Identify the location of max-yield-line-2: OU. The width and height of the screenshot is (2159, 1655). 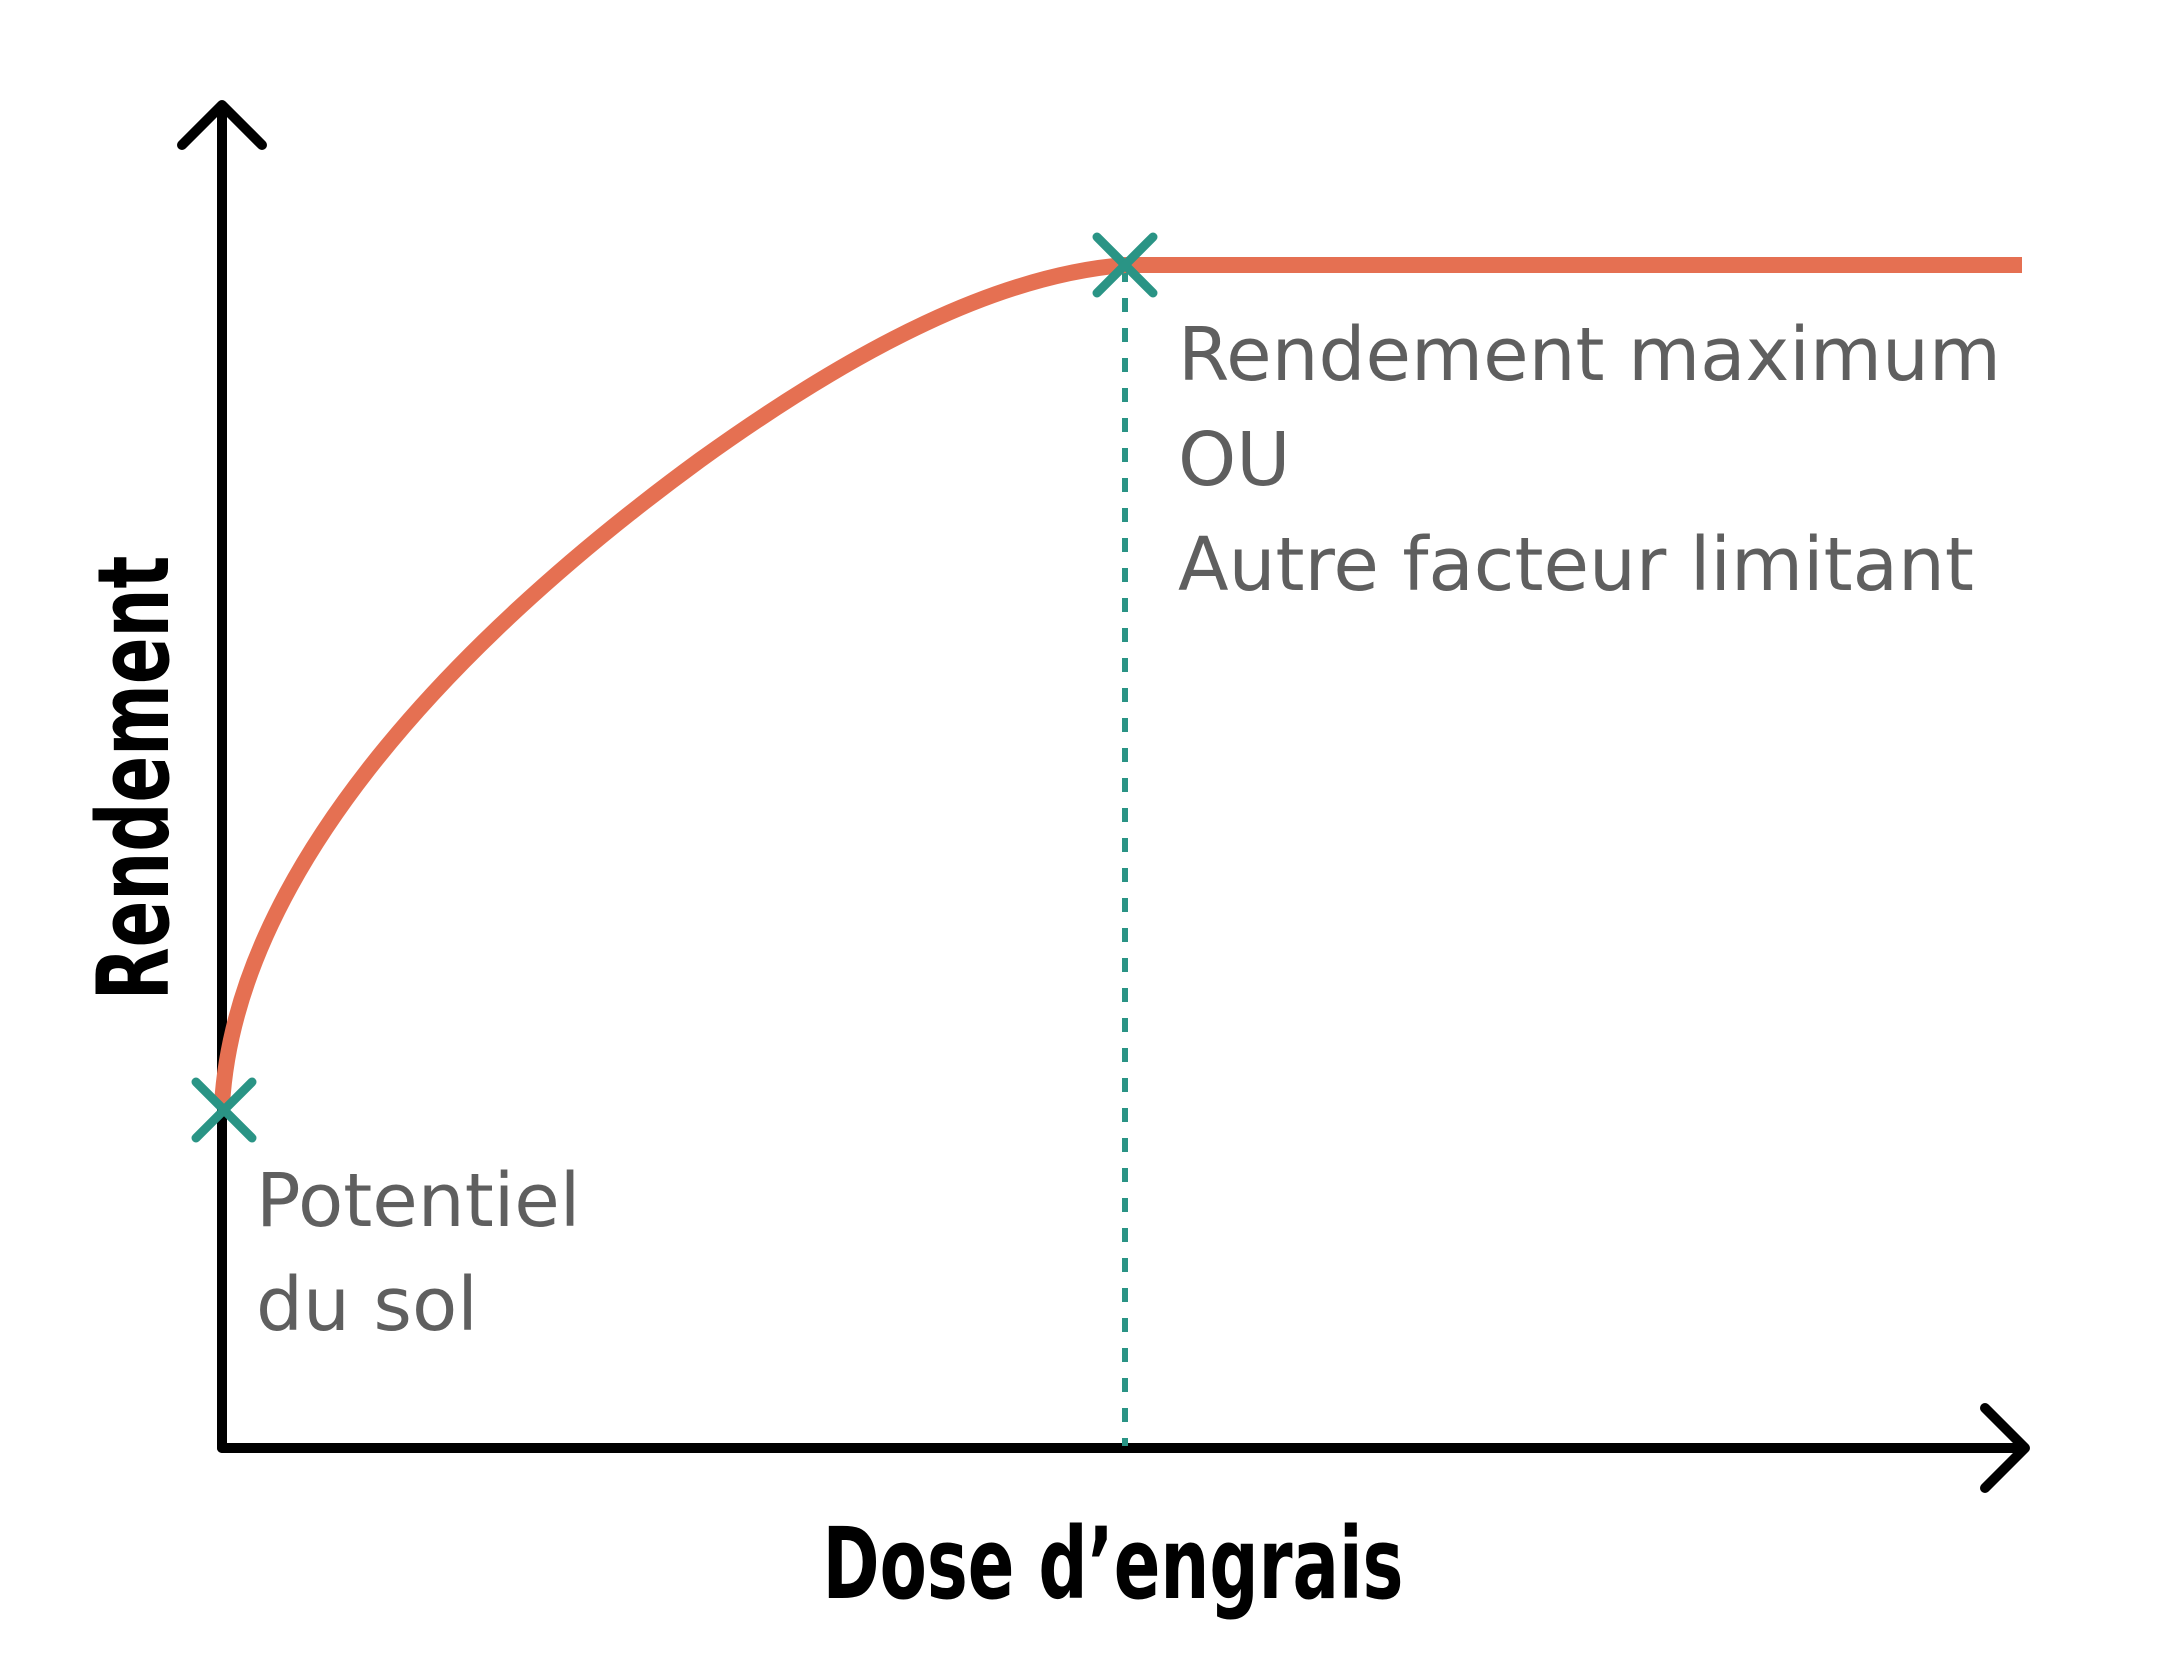
(1234, 460).